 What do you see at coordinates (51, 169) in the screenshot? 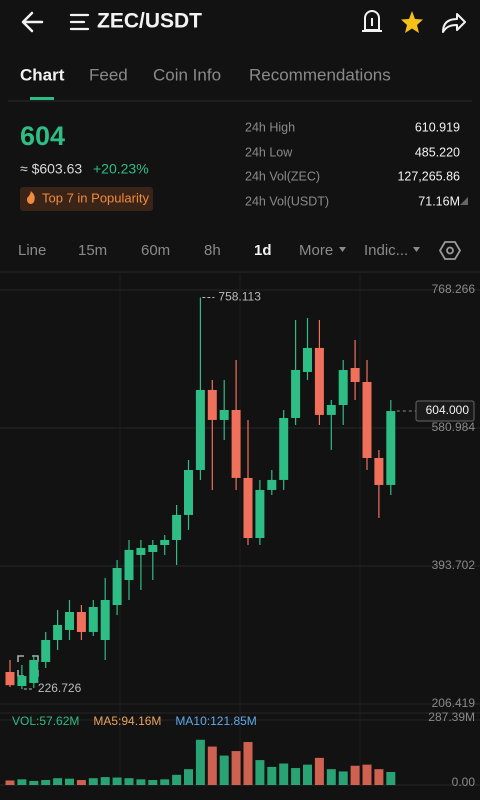
I see `fiat-price: ≈ $603.63` at bounding box center [51, 169].